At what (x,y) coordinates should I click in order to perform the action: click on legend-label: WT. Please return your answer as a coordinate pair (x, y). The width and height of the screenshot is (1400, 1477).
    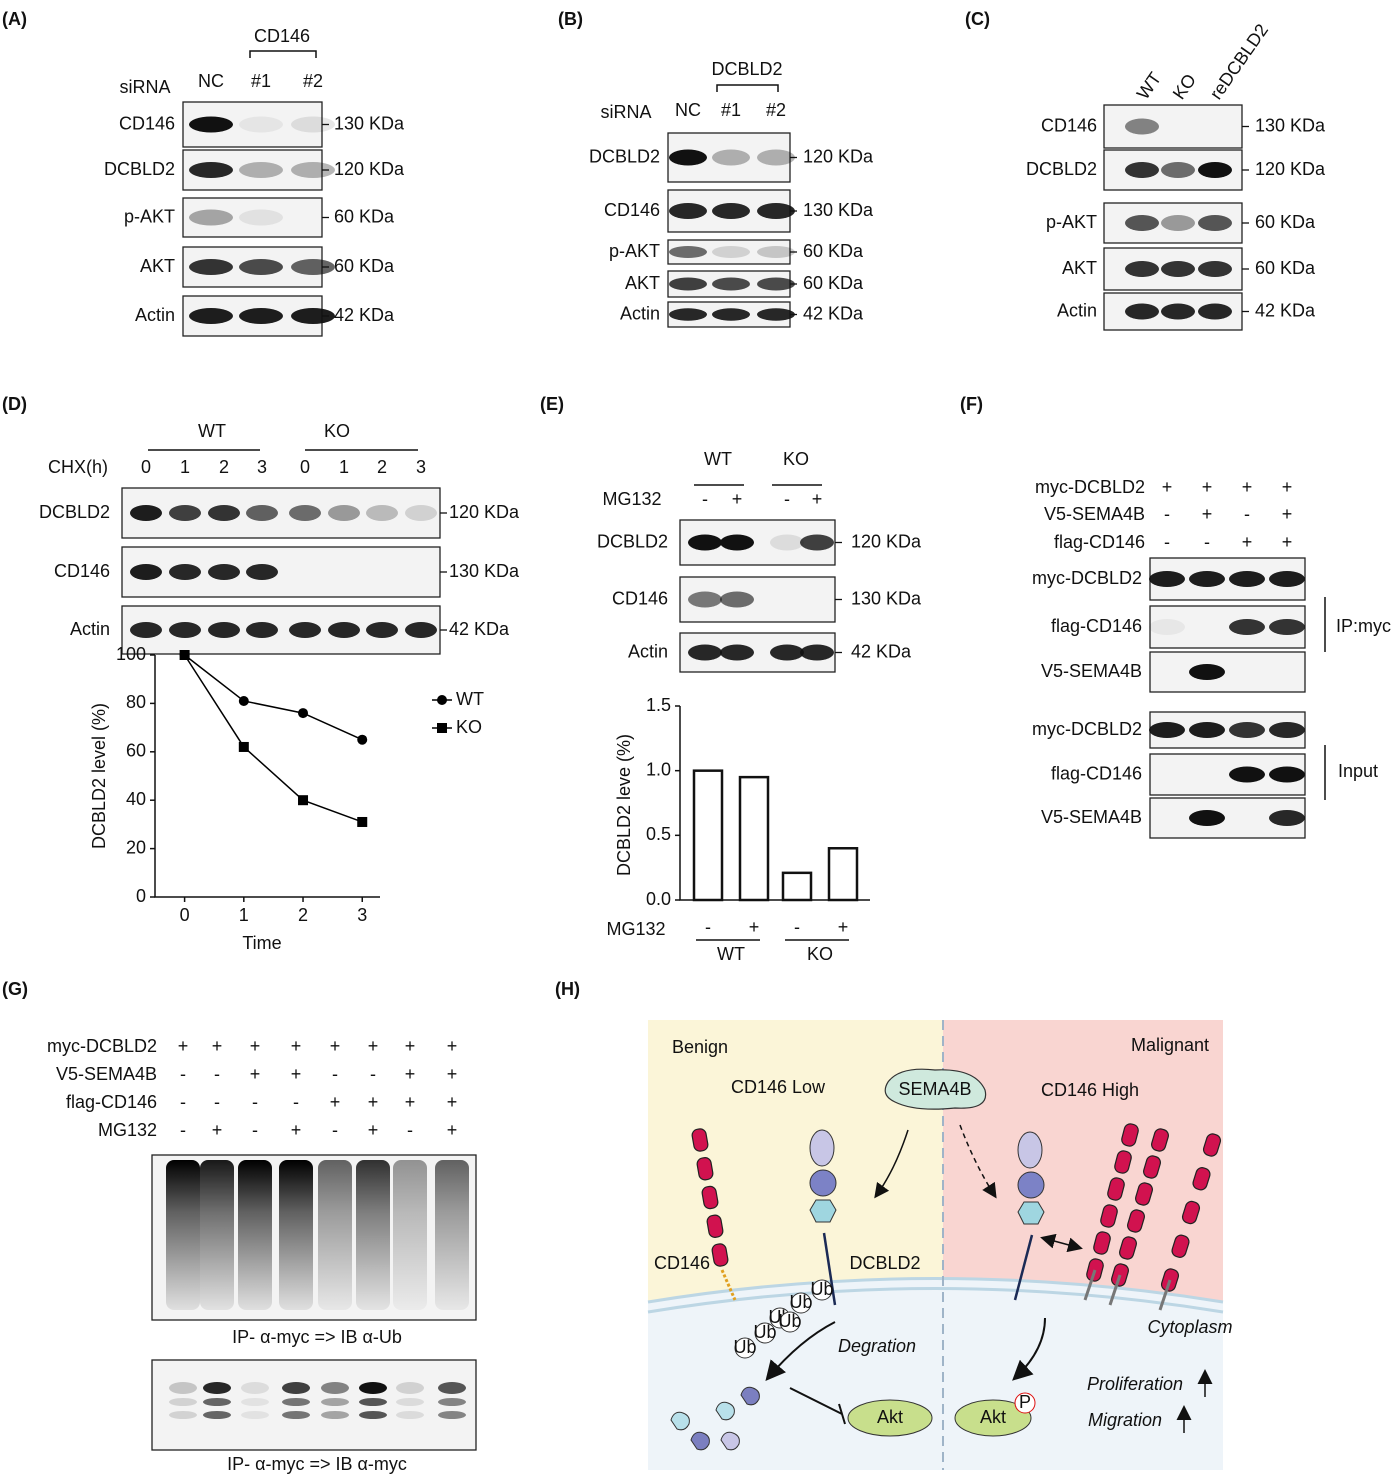
    Looking at the image, I should click on (470, 699).